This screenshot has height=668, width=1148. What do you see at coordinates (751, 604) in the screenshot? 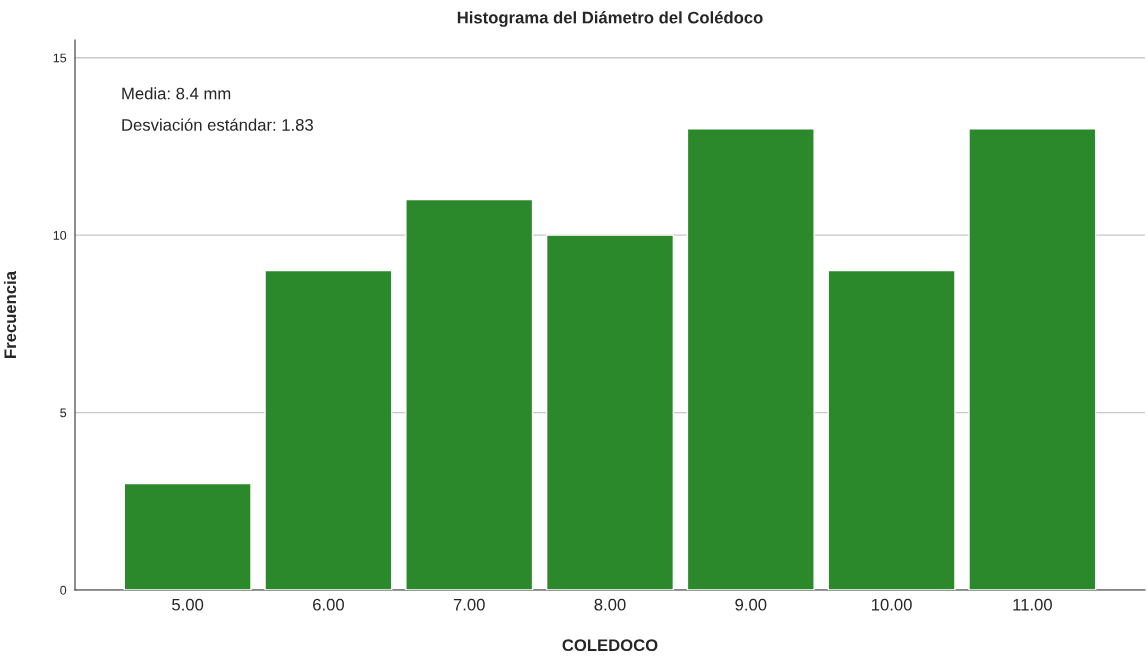
I see `x-tick-label: 9.00` at bounding box center [751, 604].